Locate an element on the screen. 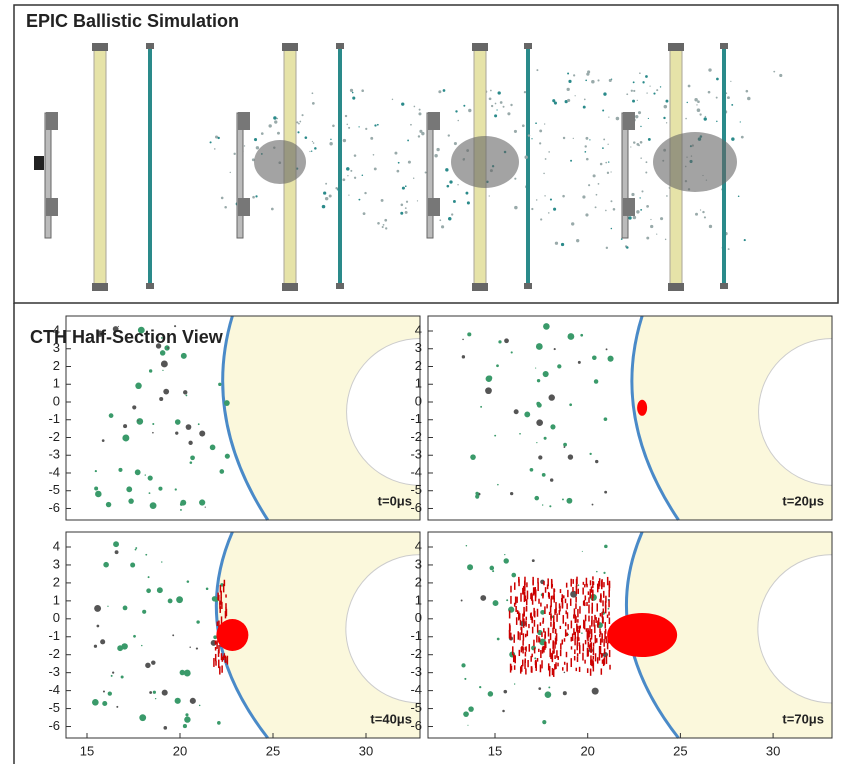  cavity is located at coordinates (795, 629).